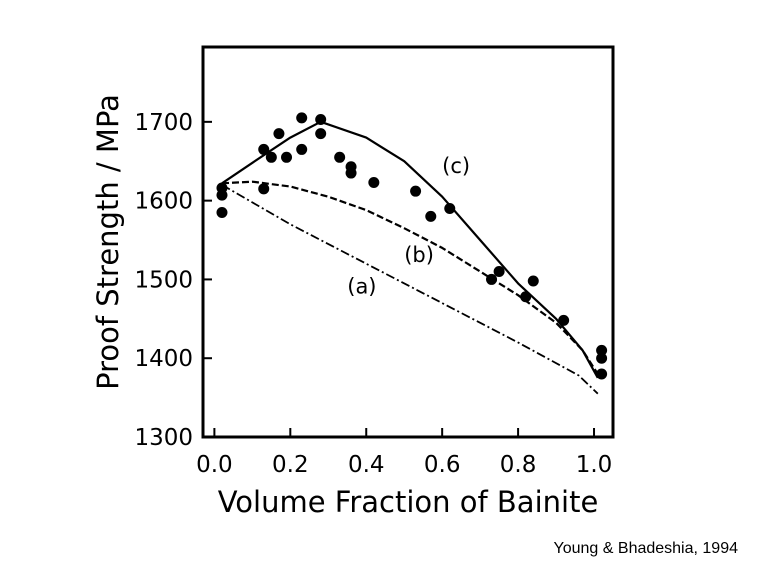 The height and width of the screenshot is (576, 768). What do you see at coordinates (645, 548) in the screenshot?
I see `source-credit: Young & Bhadeshia, 1994` at bounding box center [645, 548].